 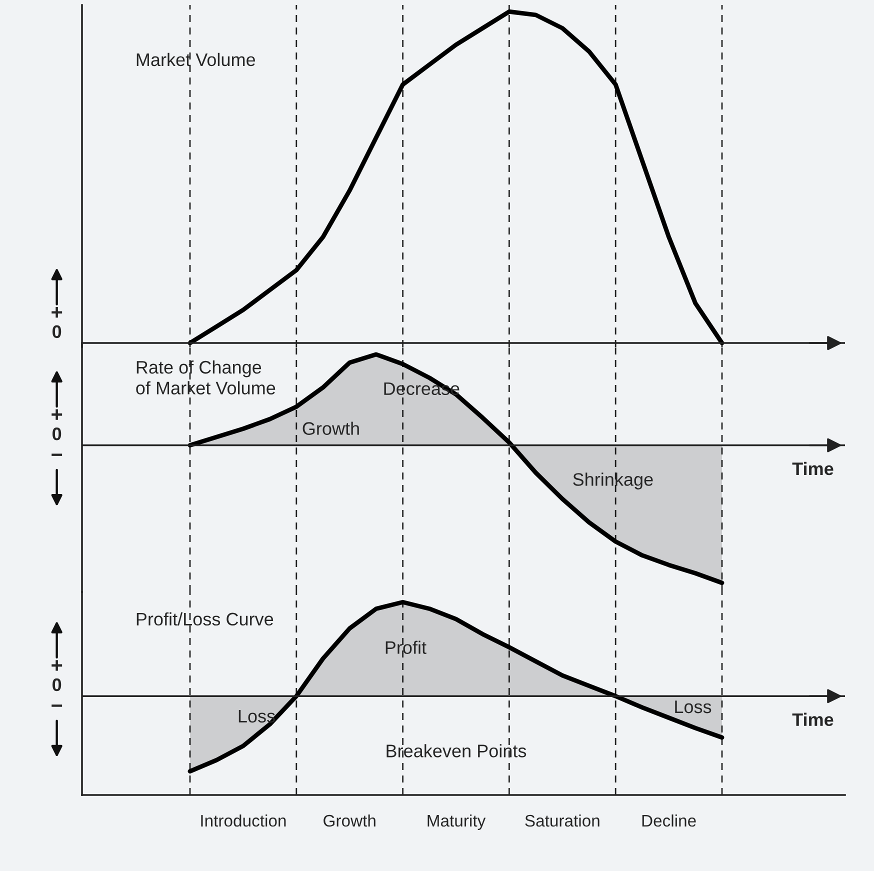 I want to click on text: Decline, so click(x=669, y=820).